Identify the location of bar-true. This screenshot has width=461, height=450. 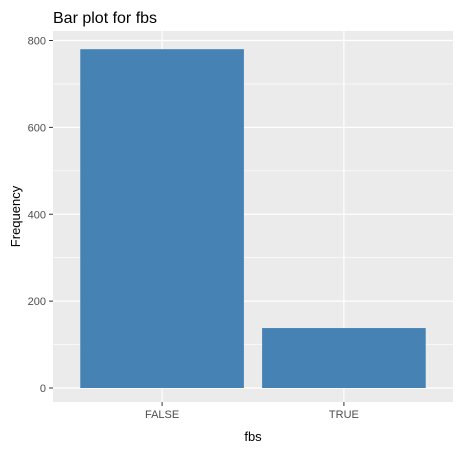
(344, 358).